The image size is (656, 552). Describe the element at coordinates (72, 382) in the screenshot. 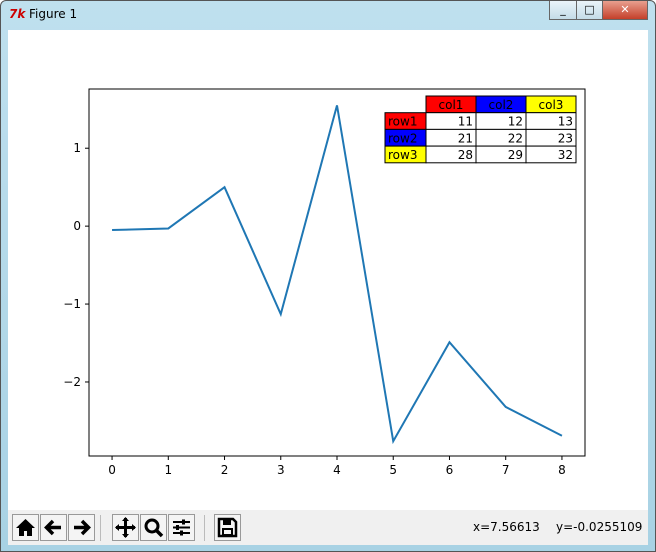

I see `y-tick-label: −2` at that location.